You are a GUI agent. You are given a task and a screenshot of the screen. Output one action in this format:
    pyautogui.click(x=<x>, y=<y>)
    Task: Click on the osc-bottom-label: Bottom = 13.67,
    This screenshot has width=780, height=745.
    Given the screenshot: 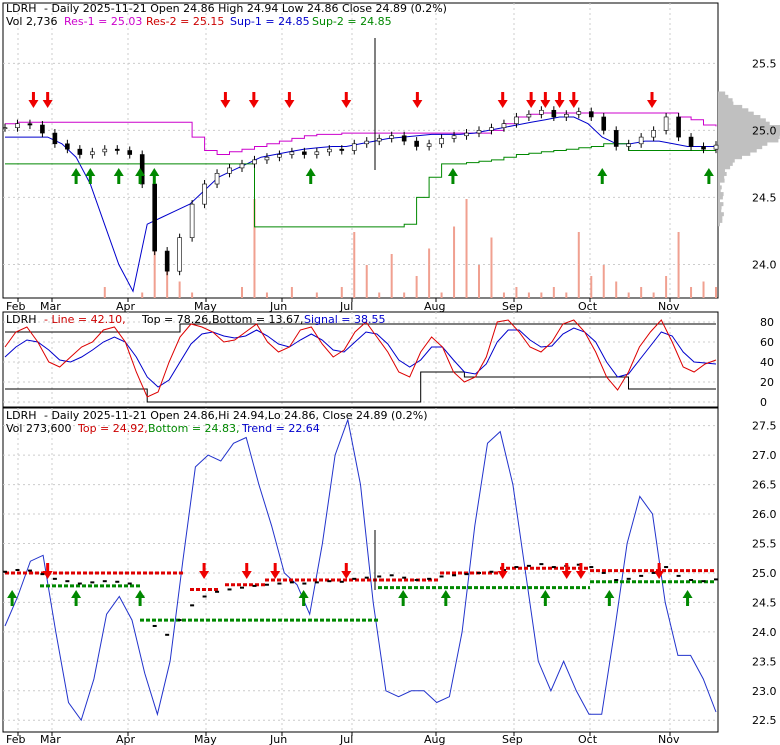 What is the action you would take?
    pyautogui.click(x=258, y=319)
    